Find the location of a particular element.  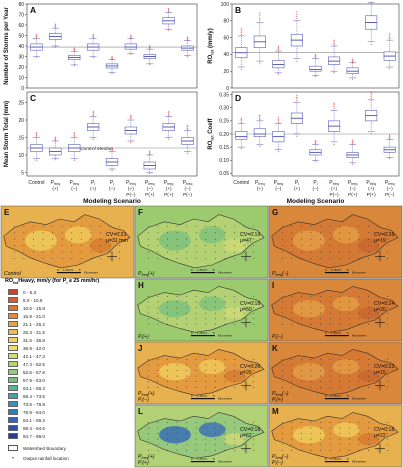

scale-unit: Kilometers is located at coordinates (91, 273).